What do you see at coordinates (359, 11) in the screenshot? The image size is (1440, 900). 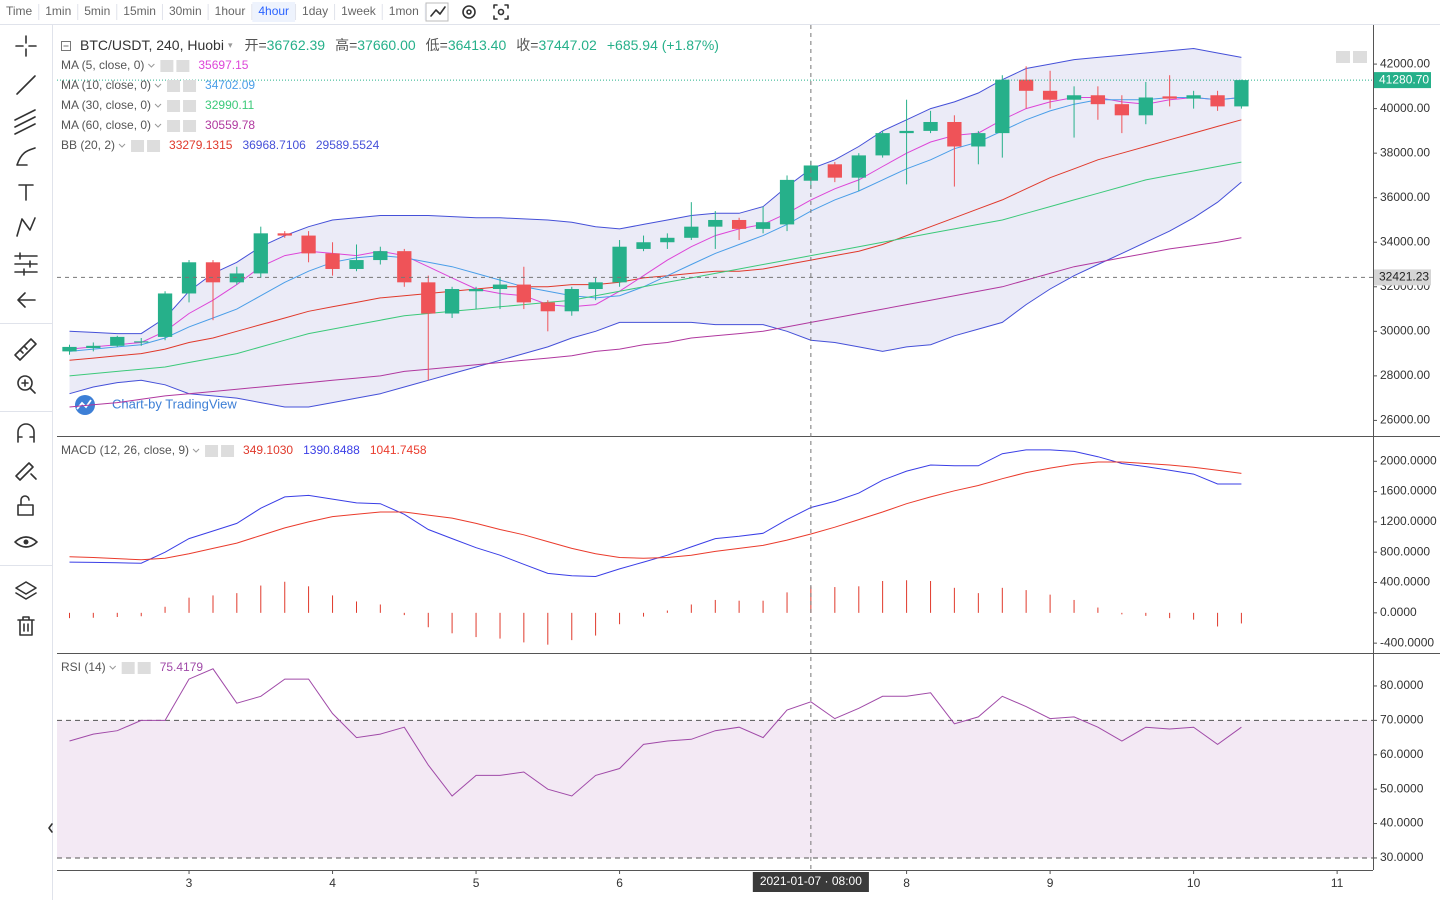 I see `interval-button: 1week` at bounding box center [359, 11].